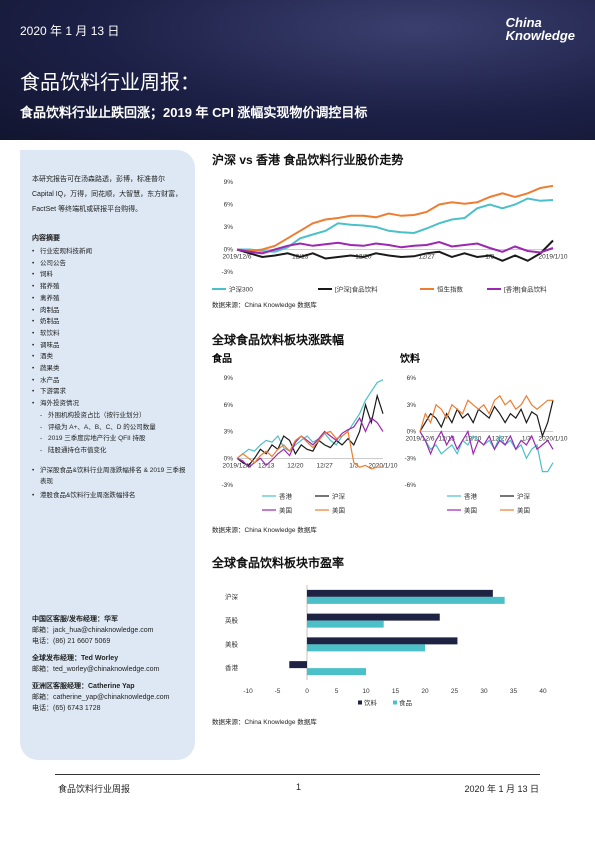 The height and width of the screenshot is (841, 595). I want to click on chart-title: 全球食品饮料板块市盈率, so click(277, 562).